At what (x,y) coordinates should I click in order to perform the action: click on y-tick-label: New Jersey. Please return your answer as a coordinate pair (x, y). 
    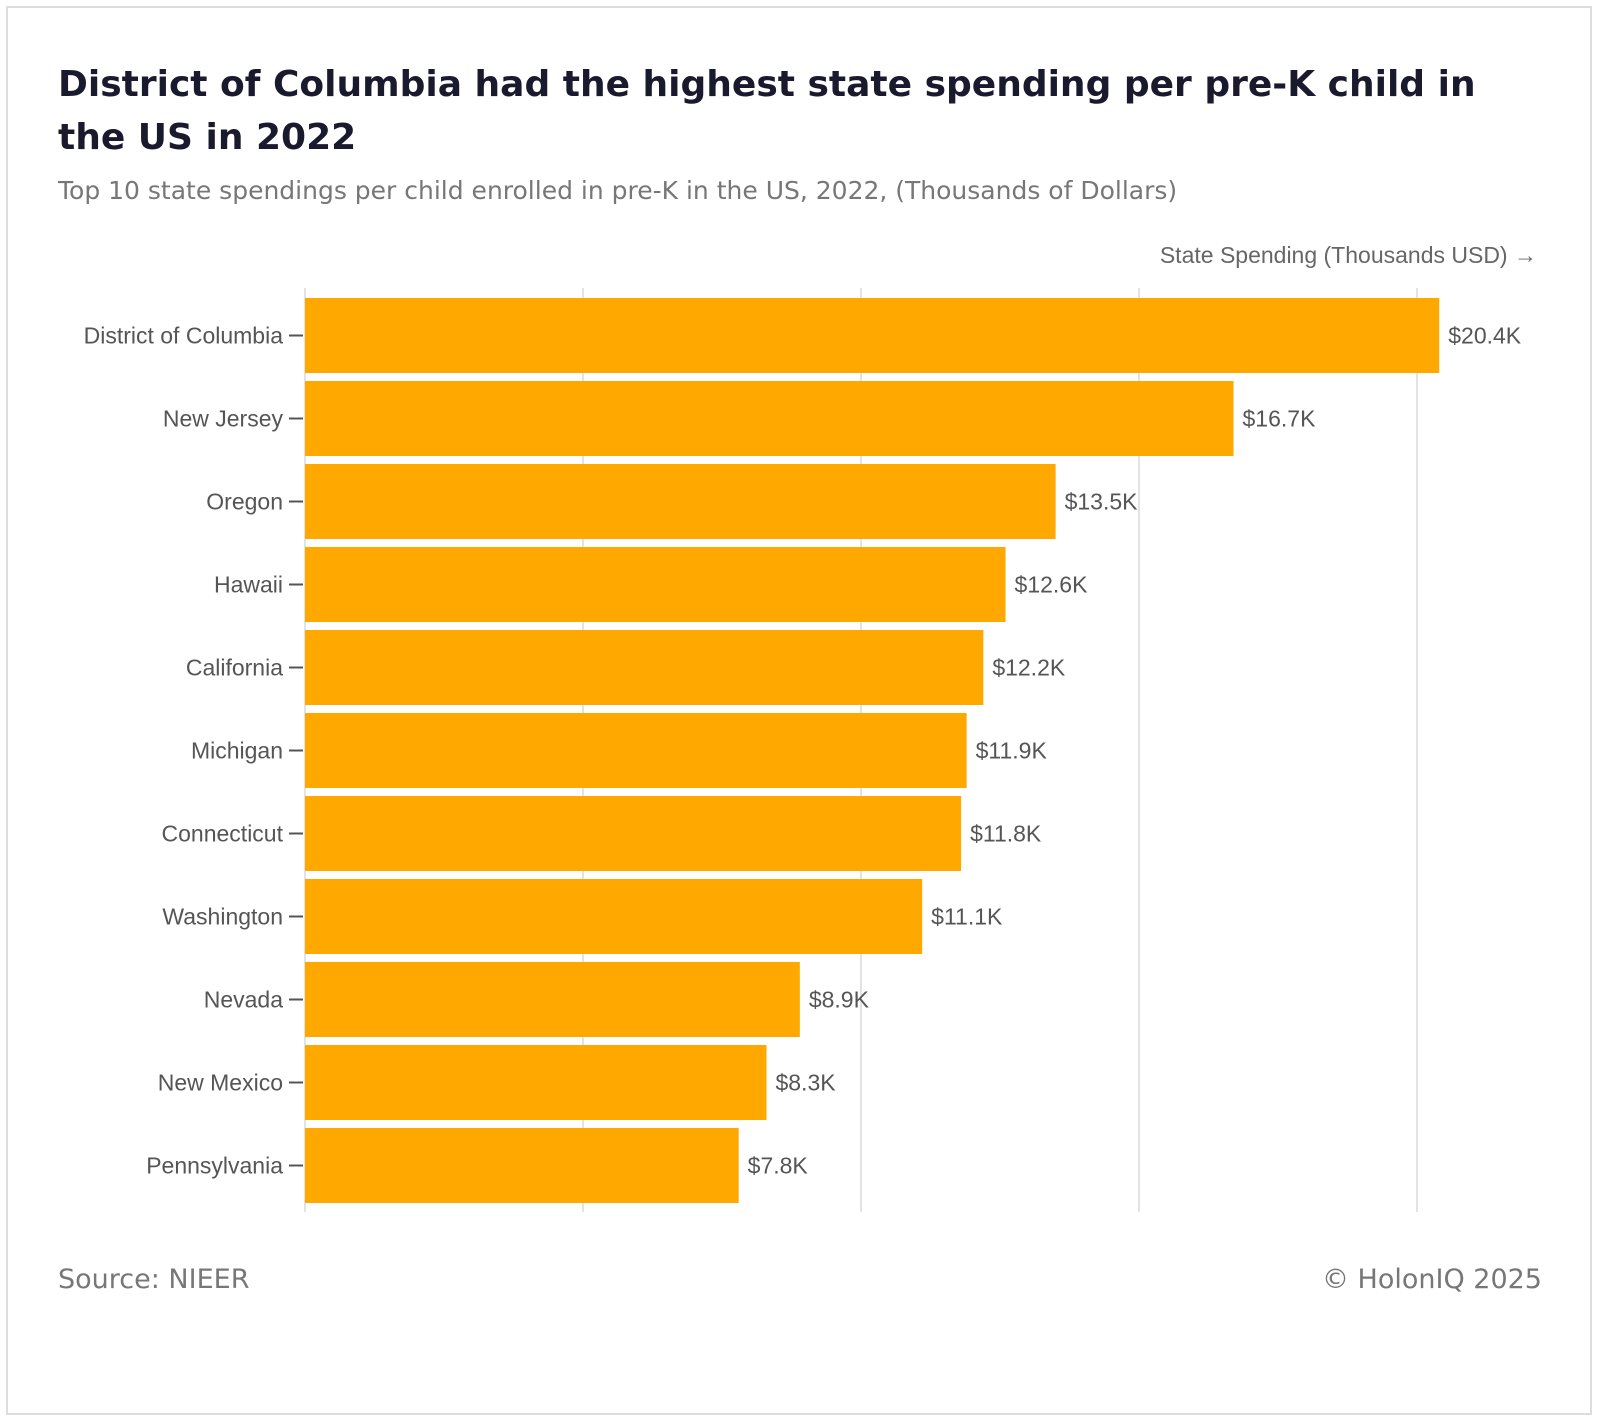
    Looking at the image, I should click on (223, 419).